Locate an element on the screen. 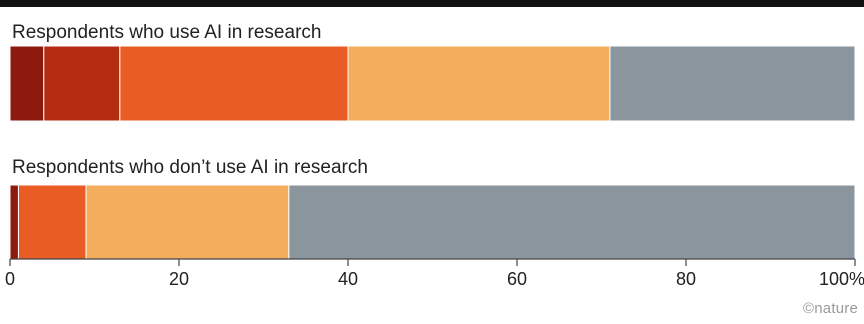 This screenshot has height=324, width=864. category-label-0: Respondents who use AI in research is located at coordinates (166, 32).